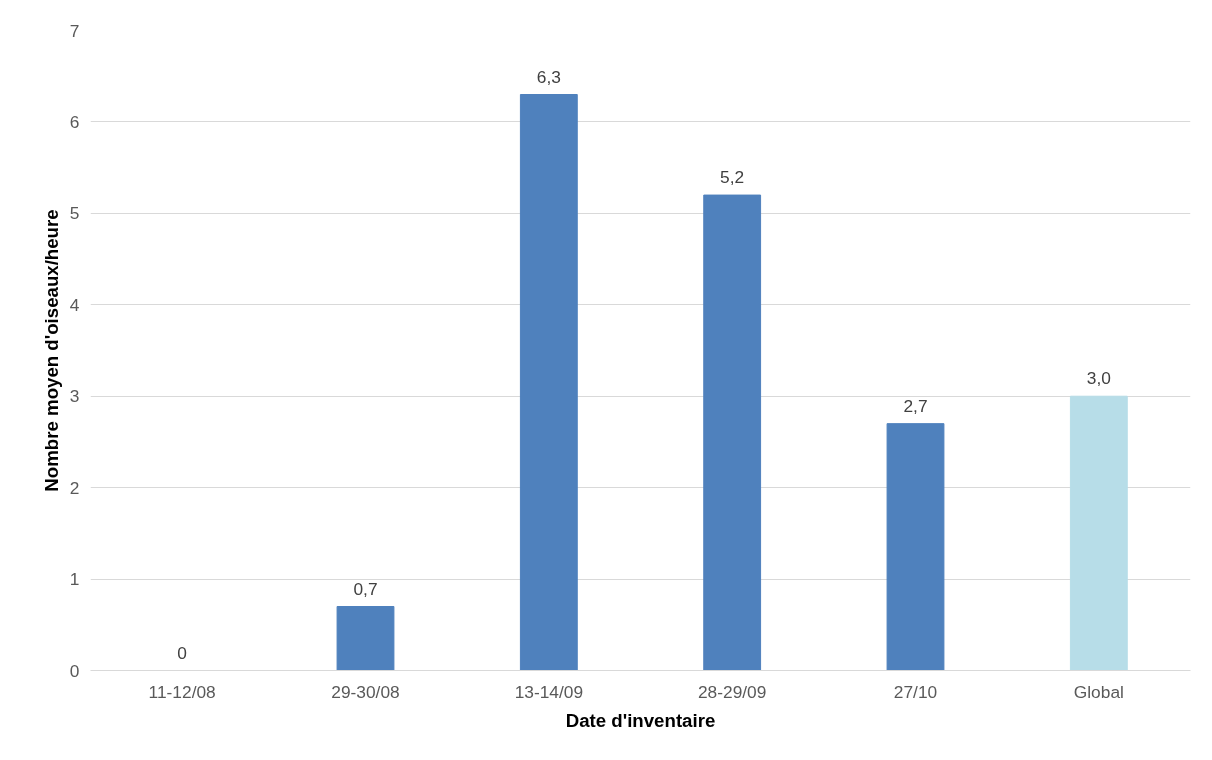 The width and height of the screenshot is (1212, 760). I want to click on data-label: 5,2, so click(732, 177).